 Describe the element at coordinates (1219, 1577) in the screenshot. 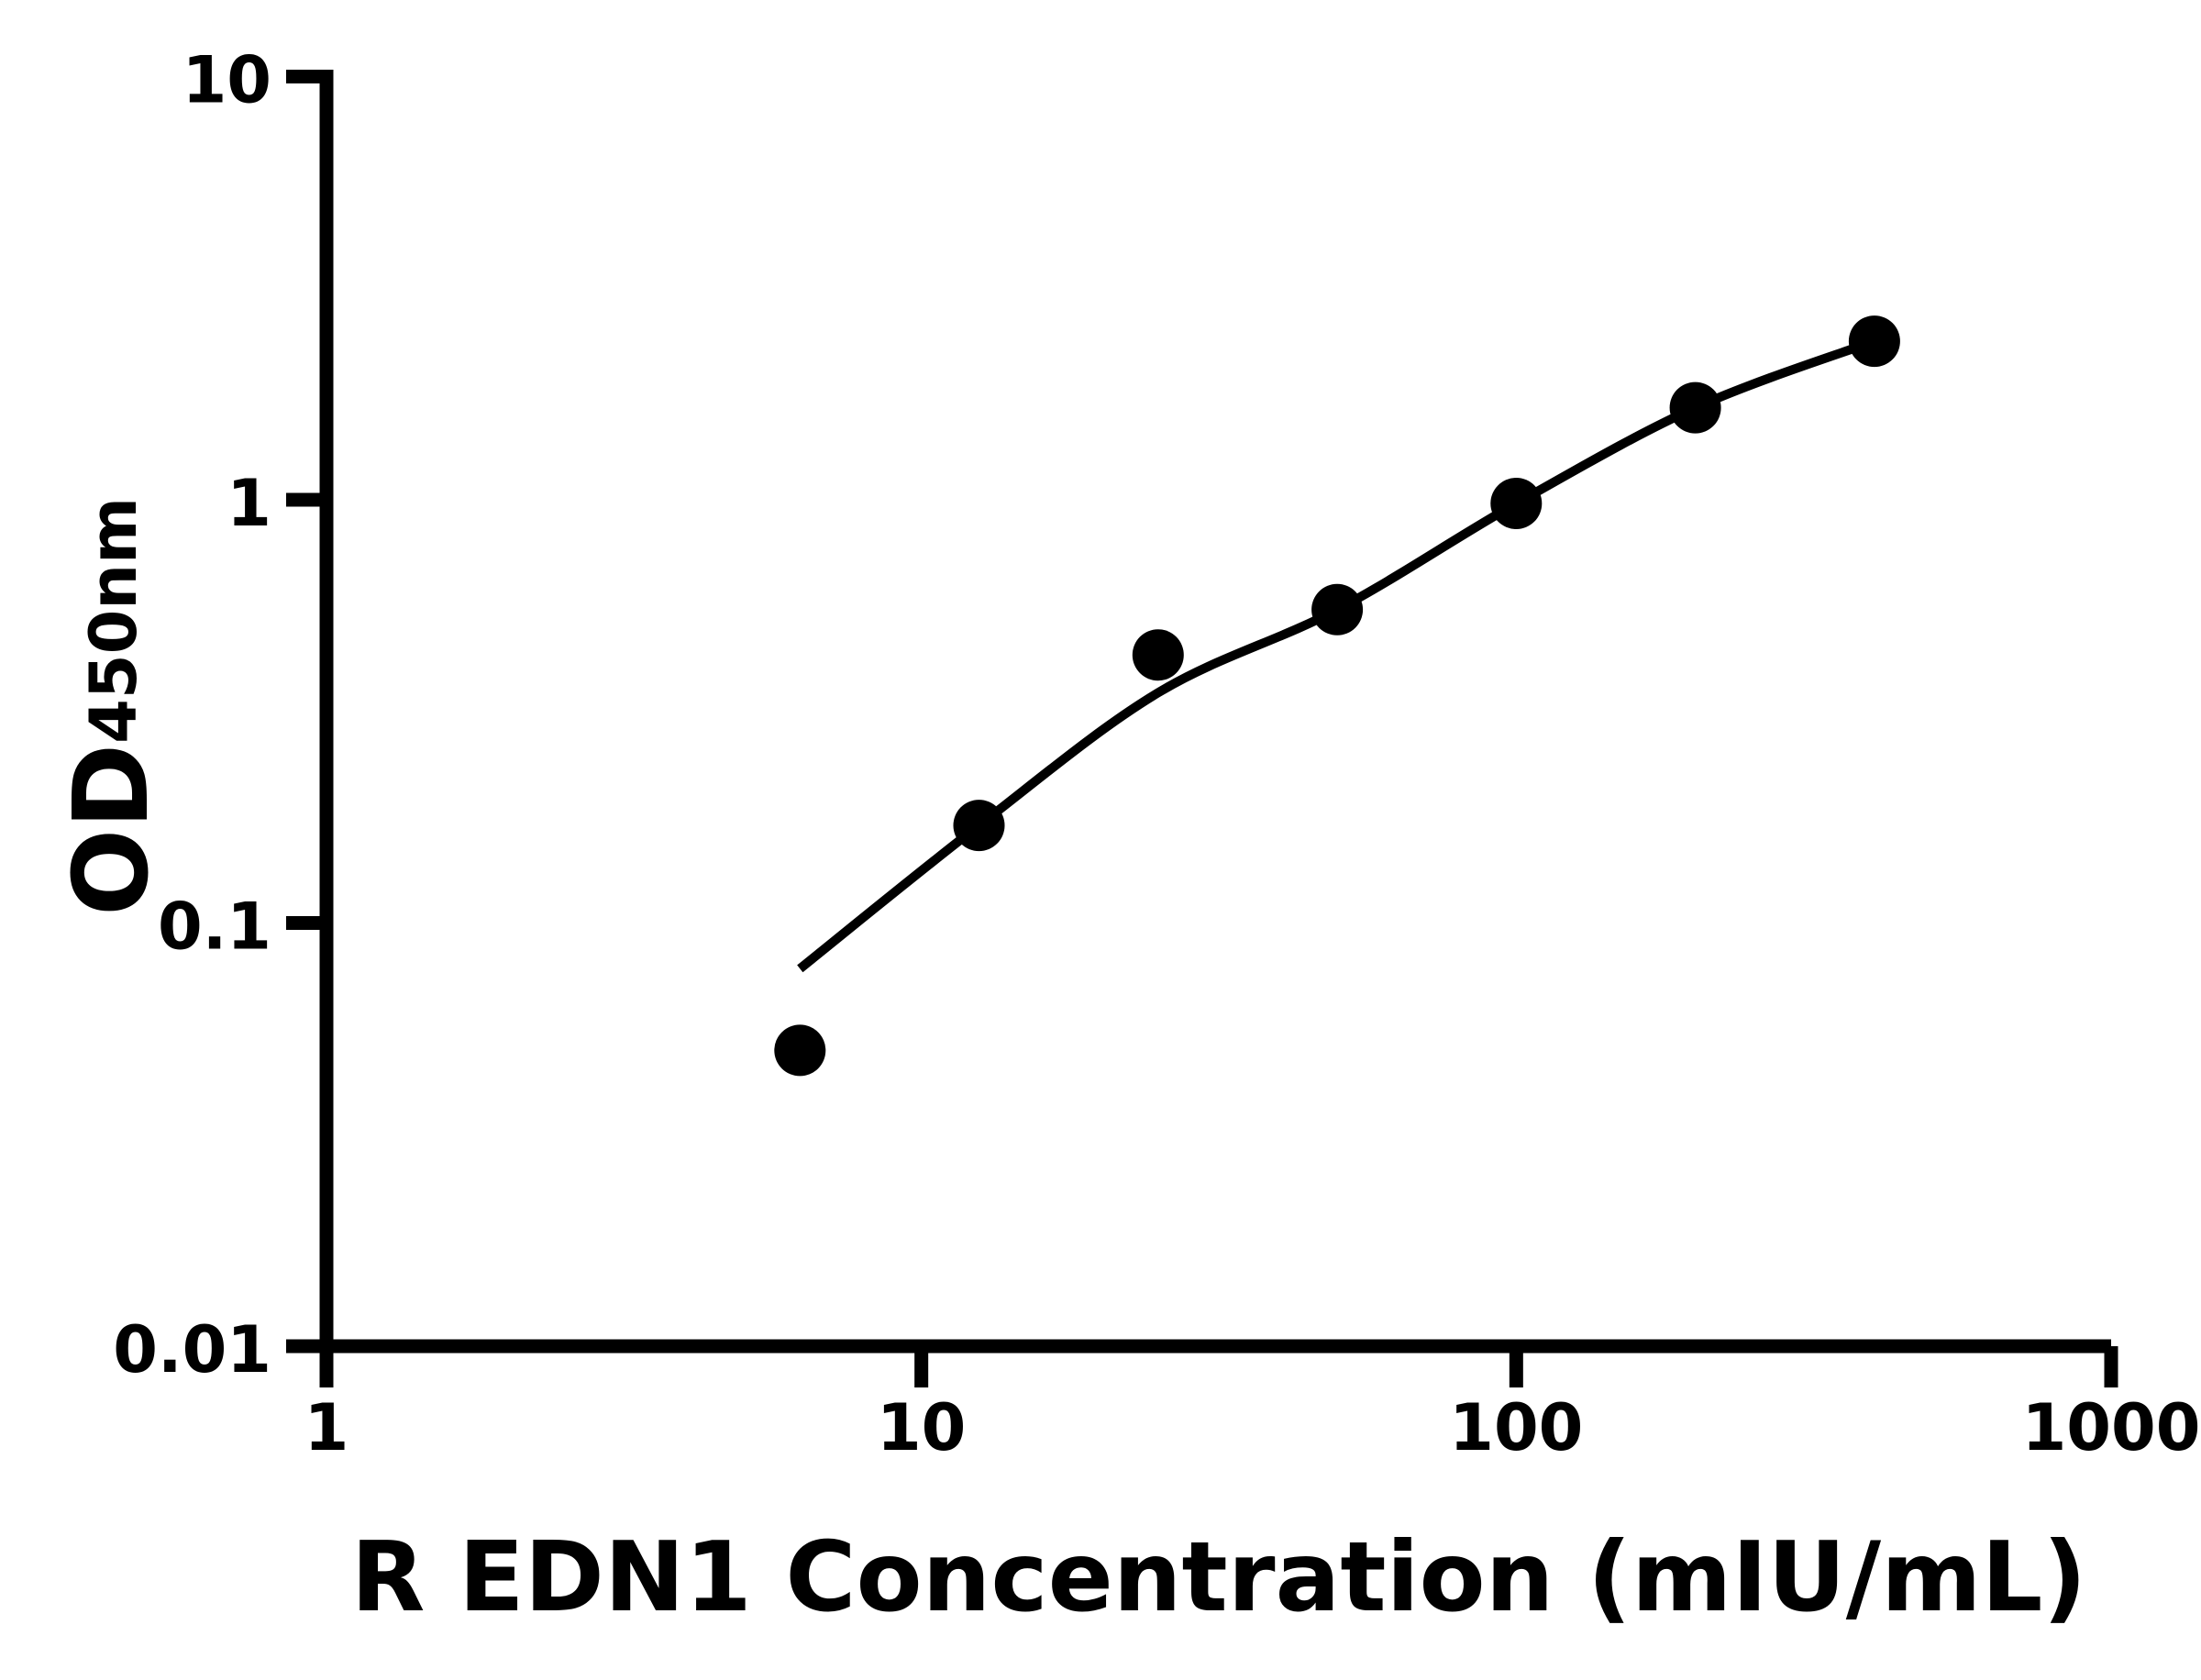

I see `x-axis-title: R EDN1 Concentration (mIU/mL)` at that location.